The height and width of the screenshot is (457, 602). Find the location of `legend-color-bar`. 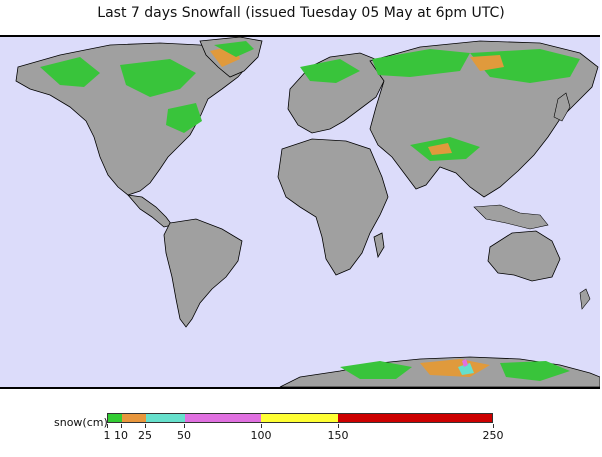

legend-color-bar is located at coordinates (300, 418).